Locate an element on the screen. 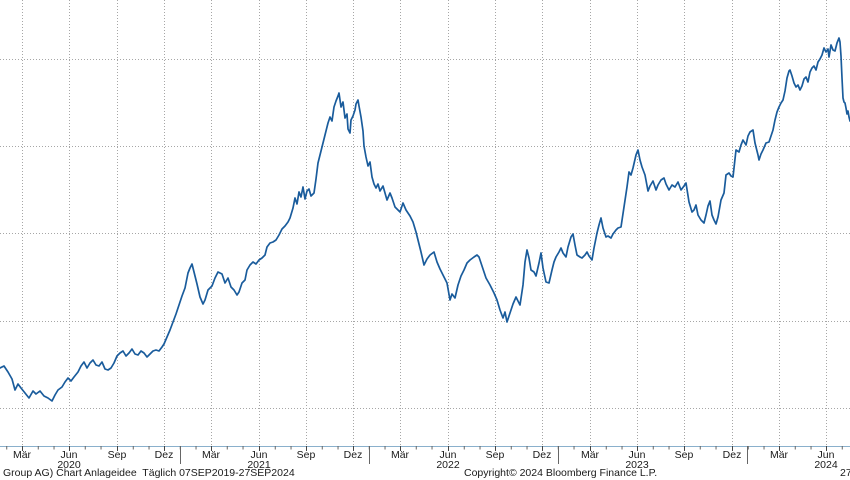 This screenshot has width=850, height=480. x-axis-year-label: 2024 is located at coordinates (826, 465).